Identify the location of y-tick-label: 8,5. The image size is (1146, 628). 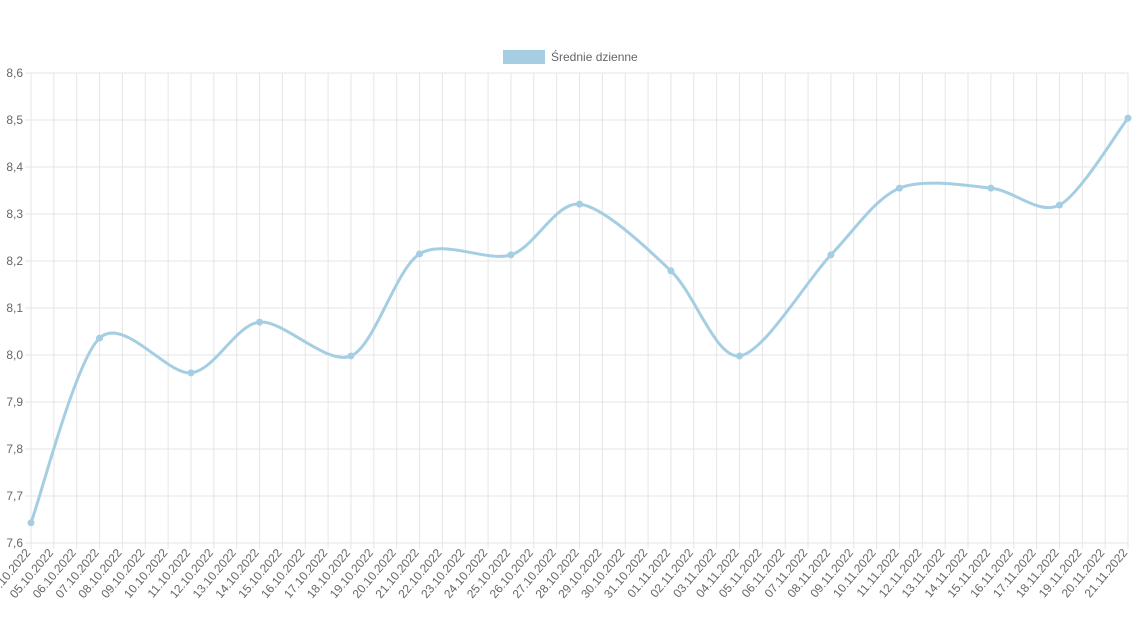
(14, 120).